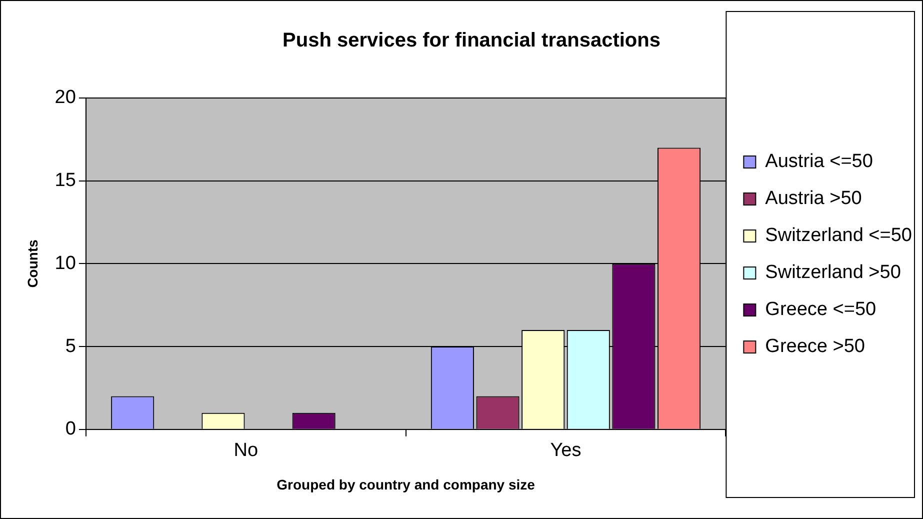  I want to click on y-axis-title: Counts, so click(32, 263).